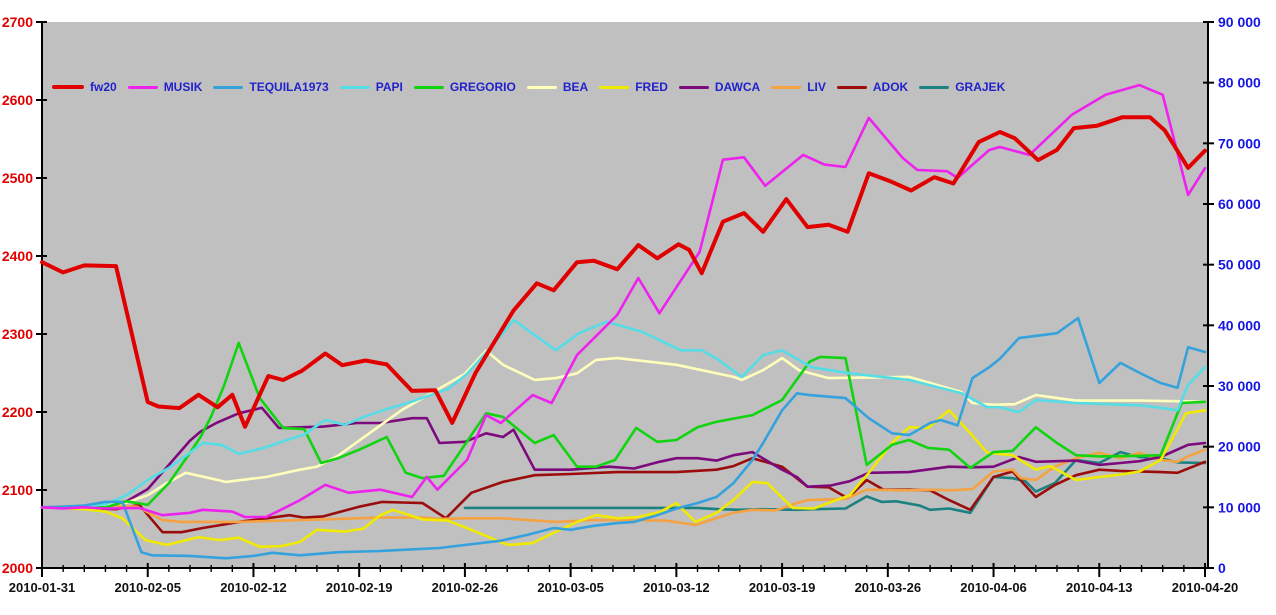 This screenshot has width=1276, height=615. I want to click on legend-swatch-bea-icon, so click(541, 87).